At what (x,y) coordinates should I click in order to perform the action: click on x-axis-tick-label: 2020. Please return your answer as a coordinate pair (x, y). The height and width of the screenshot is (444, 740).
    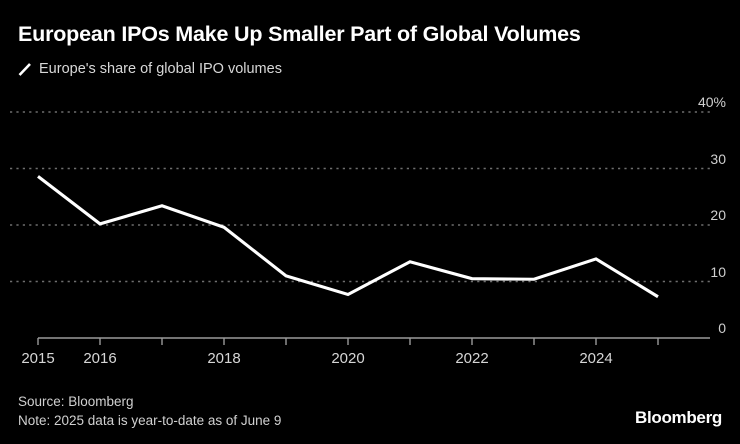
    Looking at the image, I should click on (348, 358).